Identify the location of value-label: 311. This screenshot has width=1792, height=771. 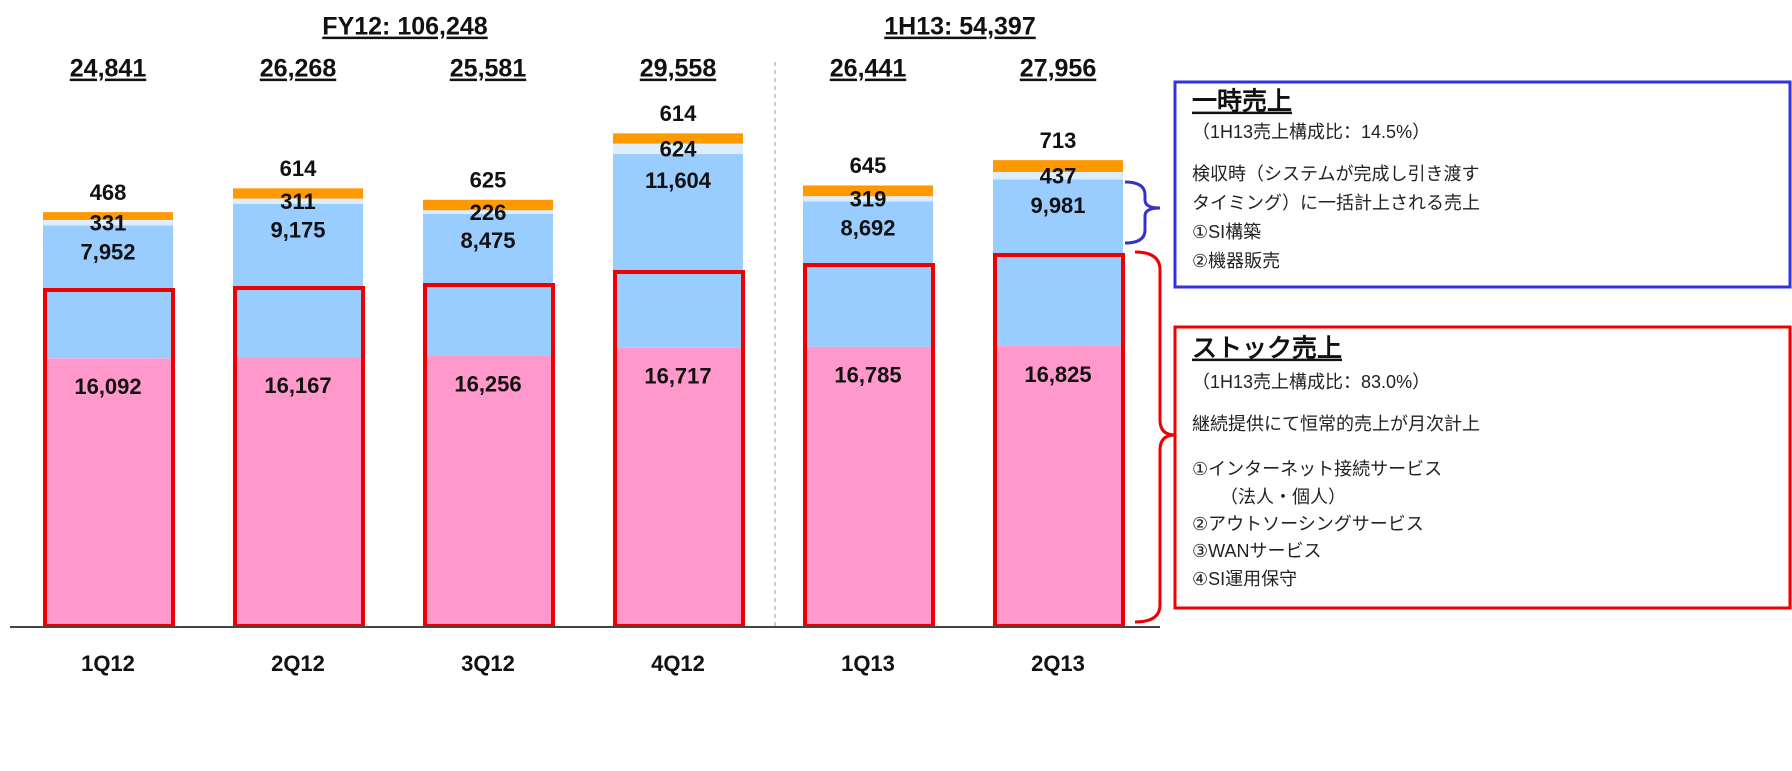
(298, 201).